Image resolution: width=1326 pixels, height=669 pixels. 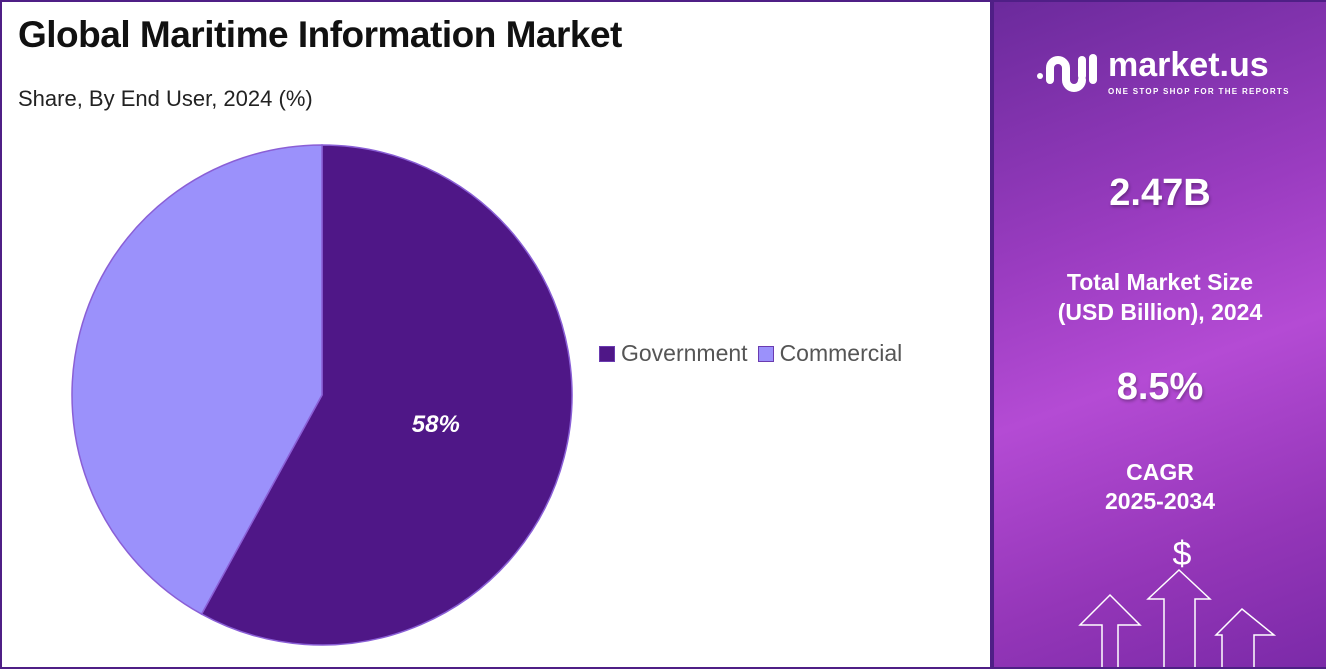 I want to click on chart-title: Global Maritime Information Market, so click(x=320, y=34).